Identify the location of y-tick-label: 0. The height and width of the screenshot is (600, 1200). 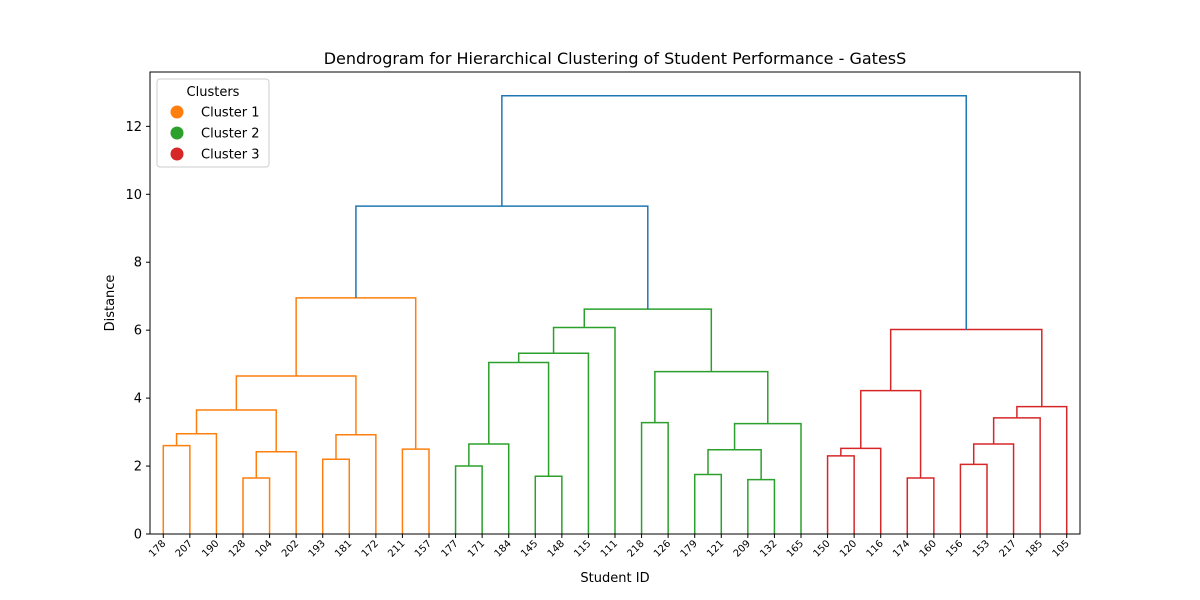
(138, 535).